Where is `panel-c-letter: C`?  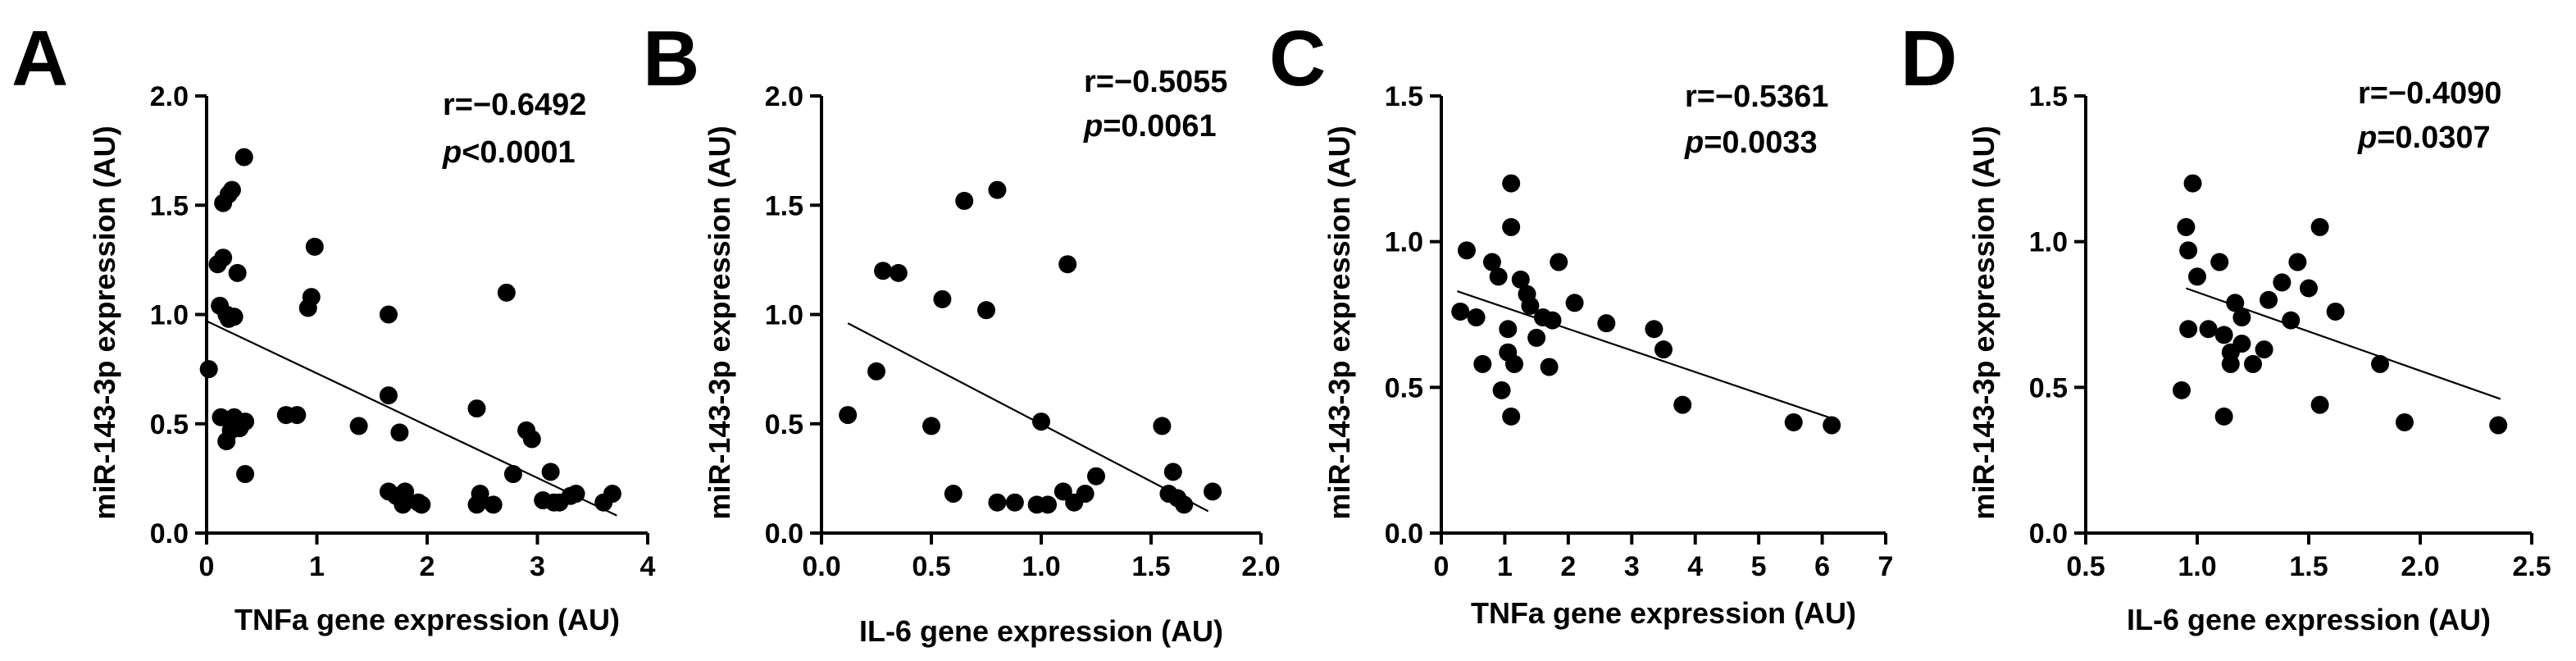
panel-c-letter: C is located at coordinates (1297, 59).